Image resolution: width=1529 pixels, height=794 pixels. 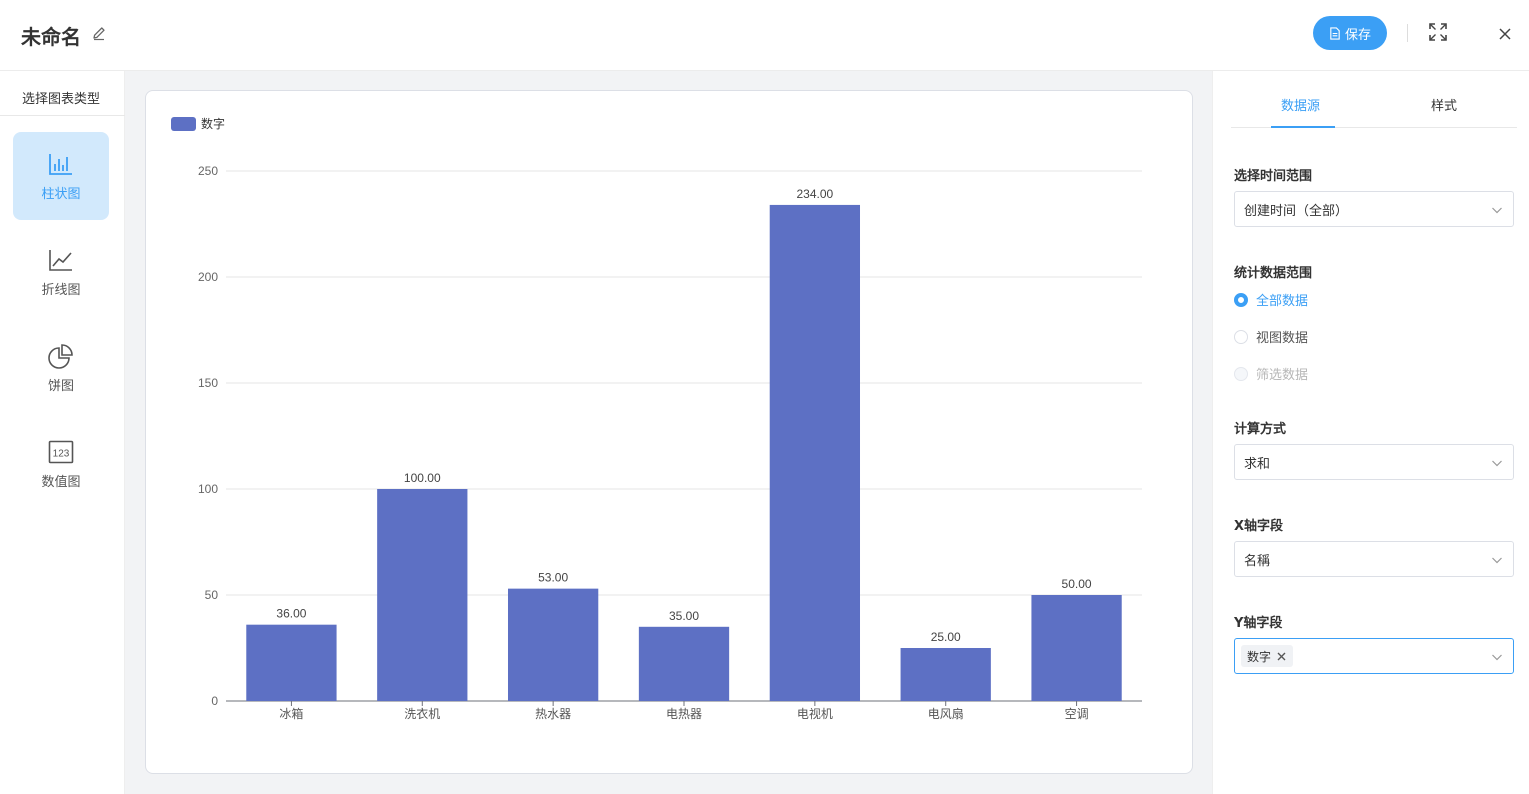 What do you see at coordinates (422, 478) in the screenshot?
I see `bar-value-label: 100.00` at bounding box center [422, 478].